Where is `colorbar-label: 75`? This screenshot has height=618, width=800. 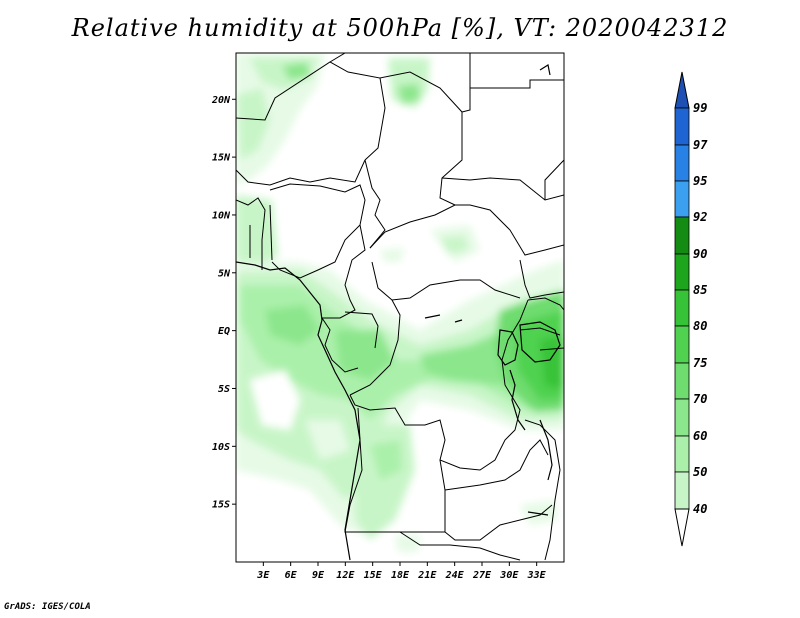
colorbar-label: 75 is located at coordinates (700, 363).